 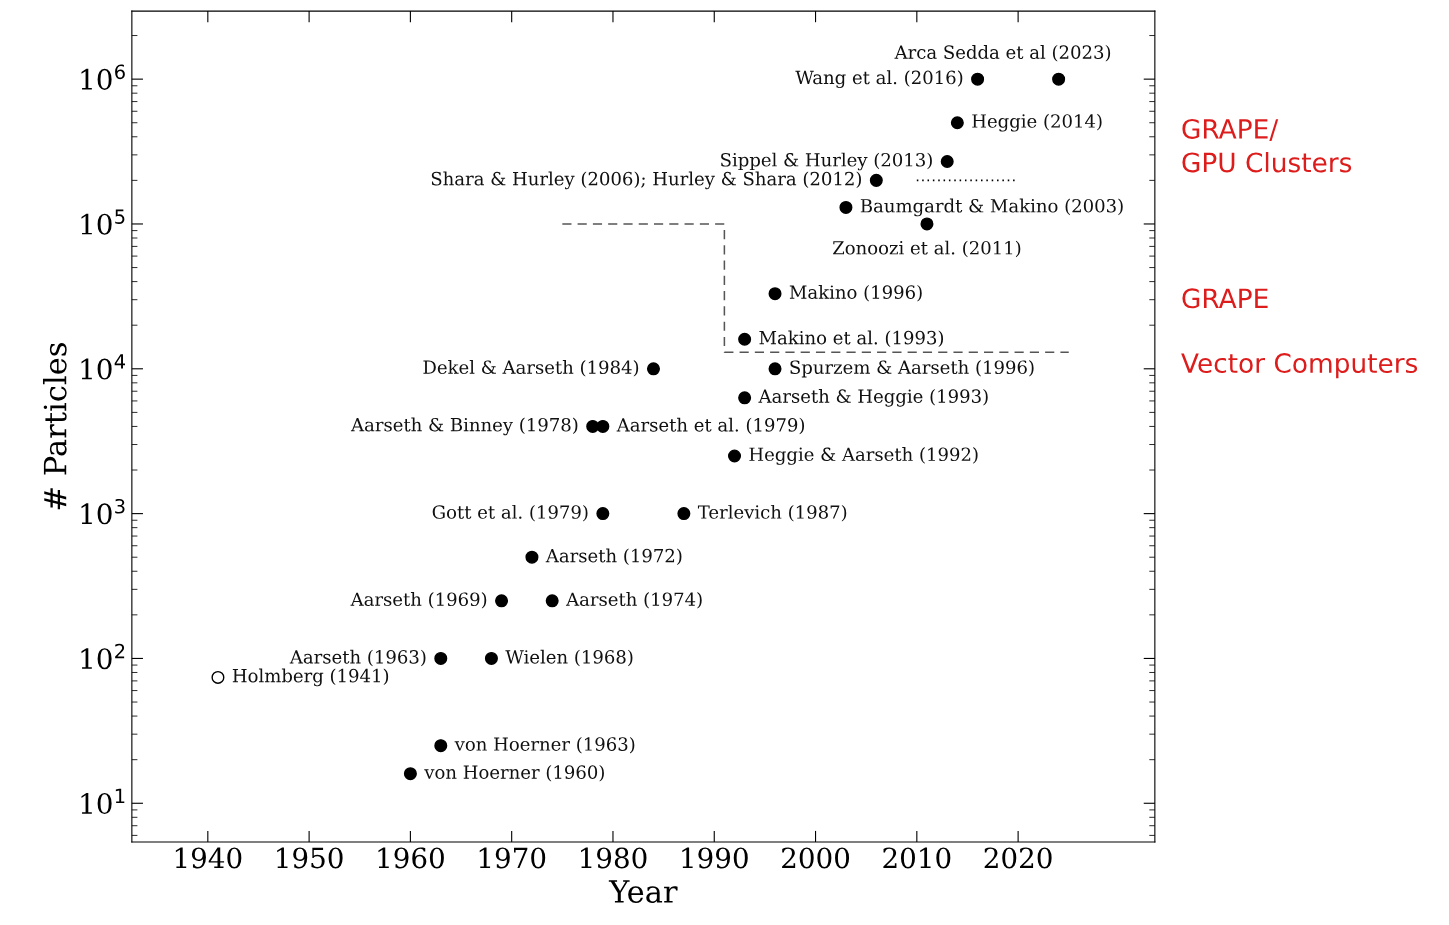 I want to click on x-tick-label: 2010, so click(x=917, y=858).